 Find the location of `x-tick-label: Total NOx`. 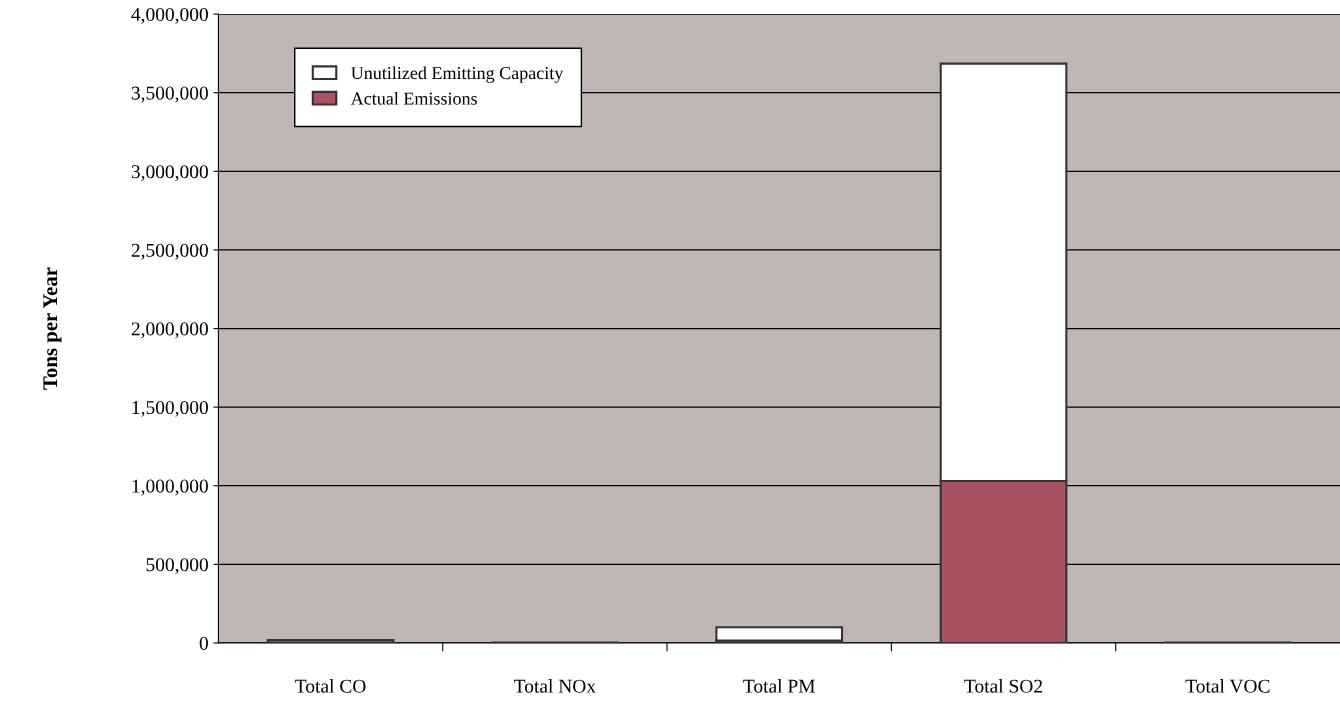

x-tick-label: Total NOx is located at coordinates (555, 686).